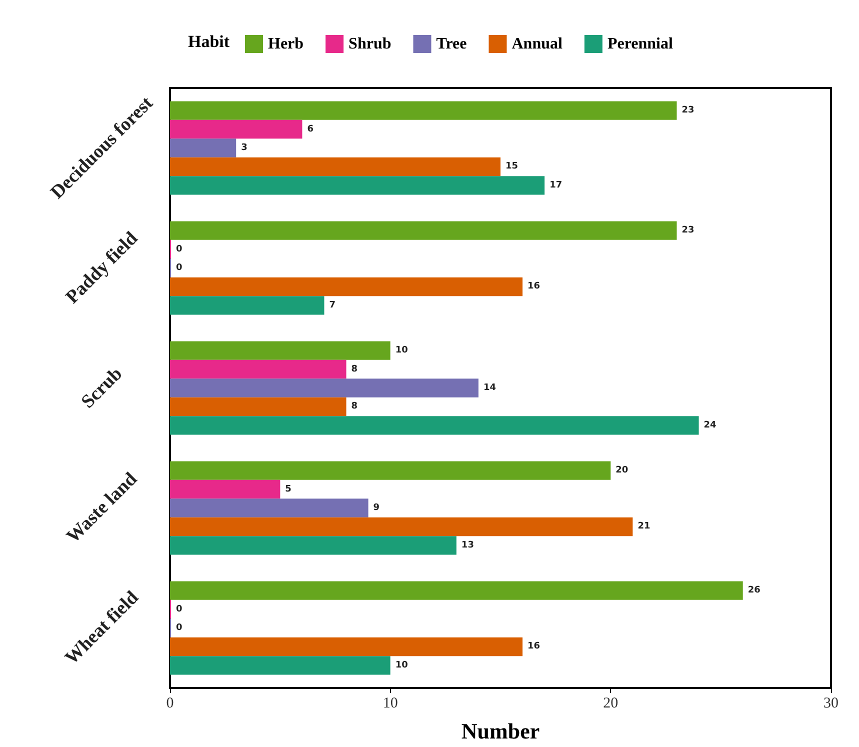  I want to click on legend-title: Habit, so click(209, 41).